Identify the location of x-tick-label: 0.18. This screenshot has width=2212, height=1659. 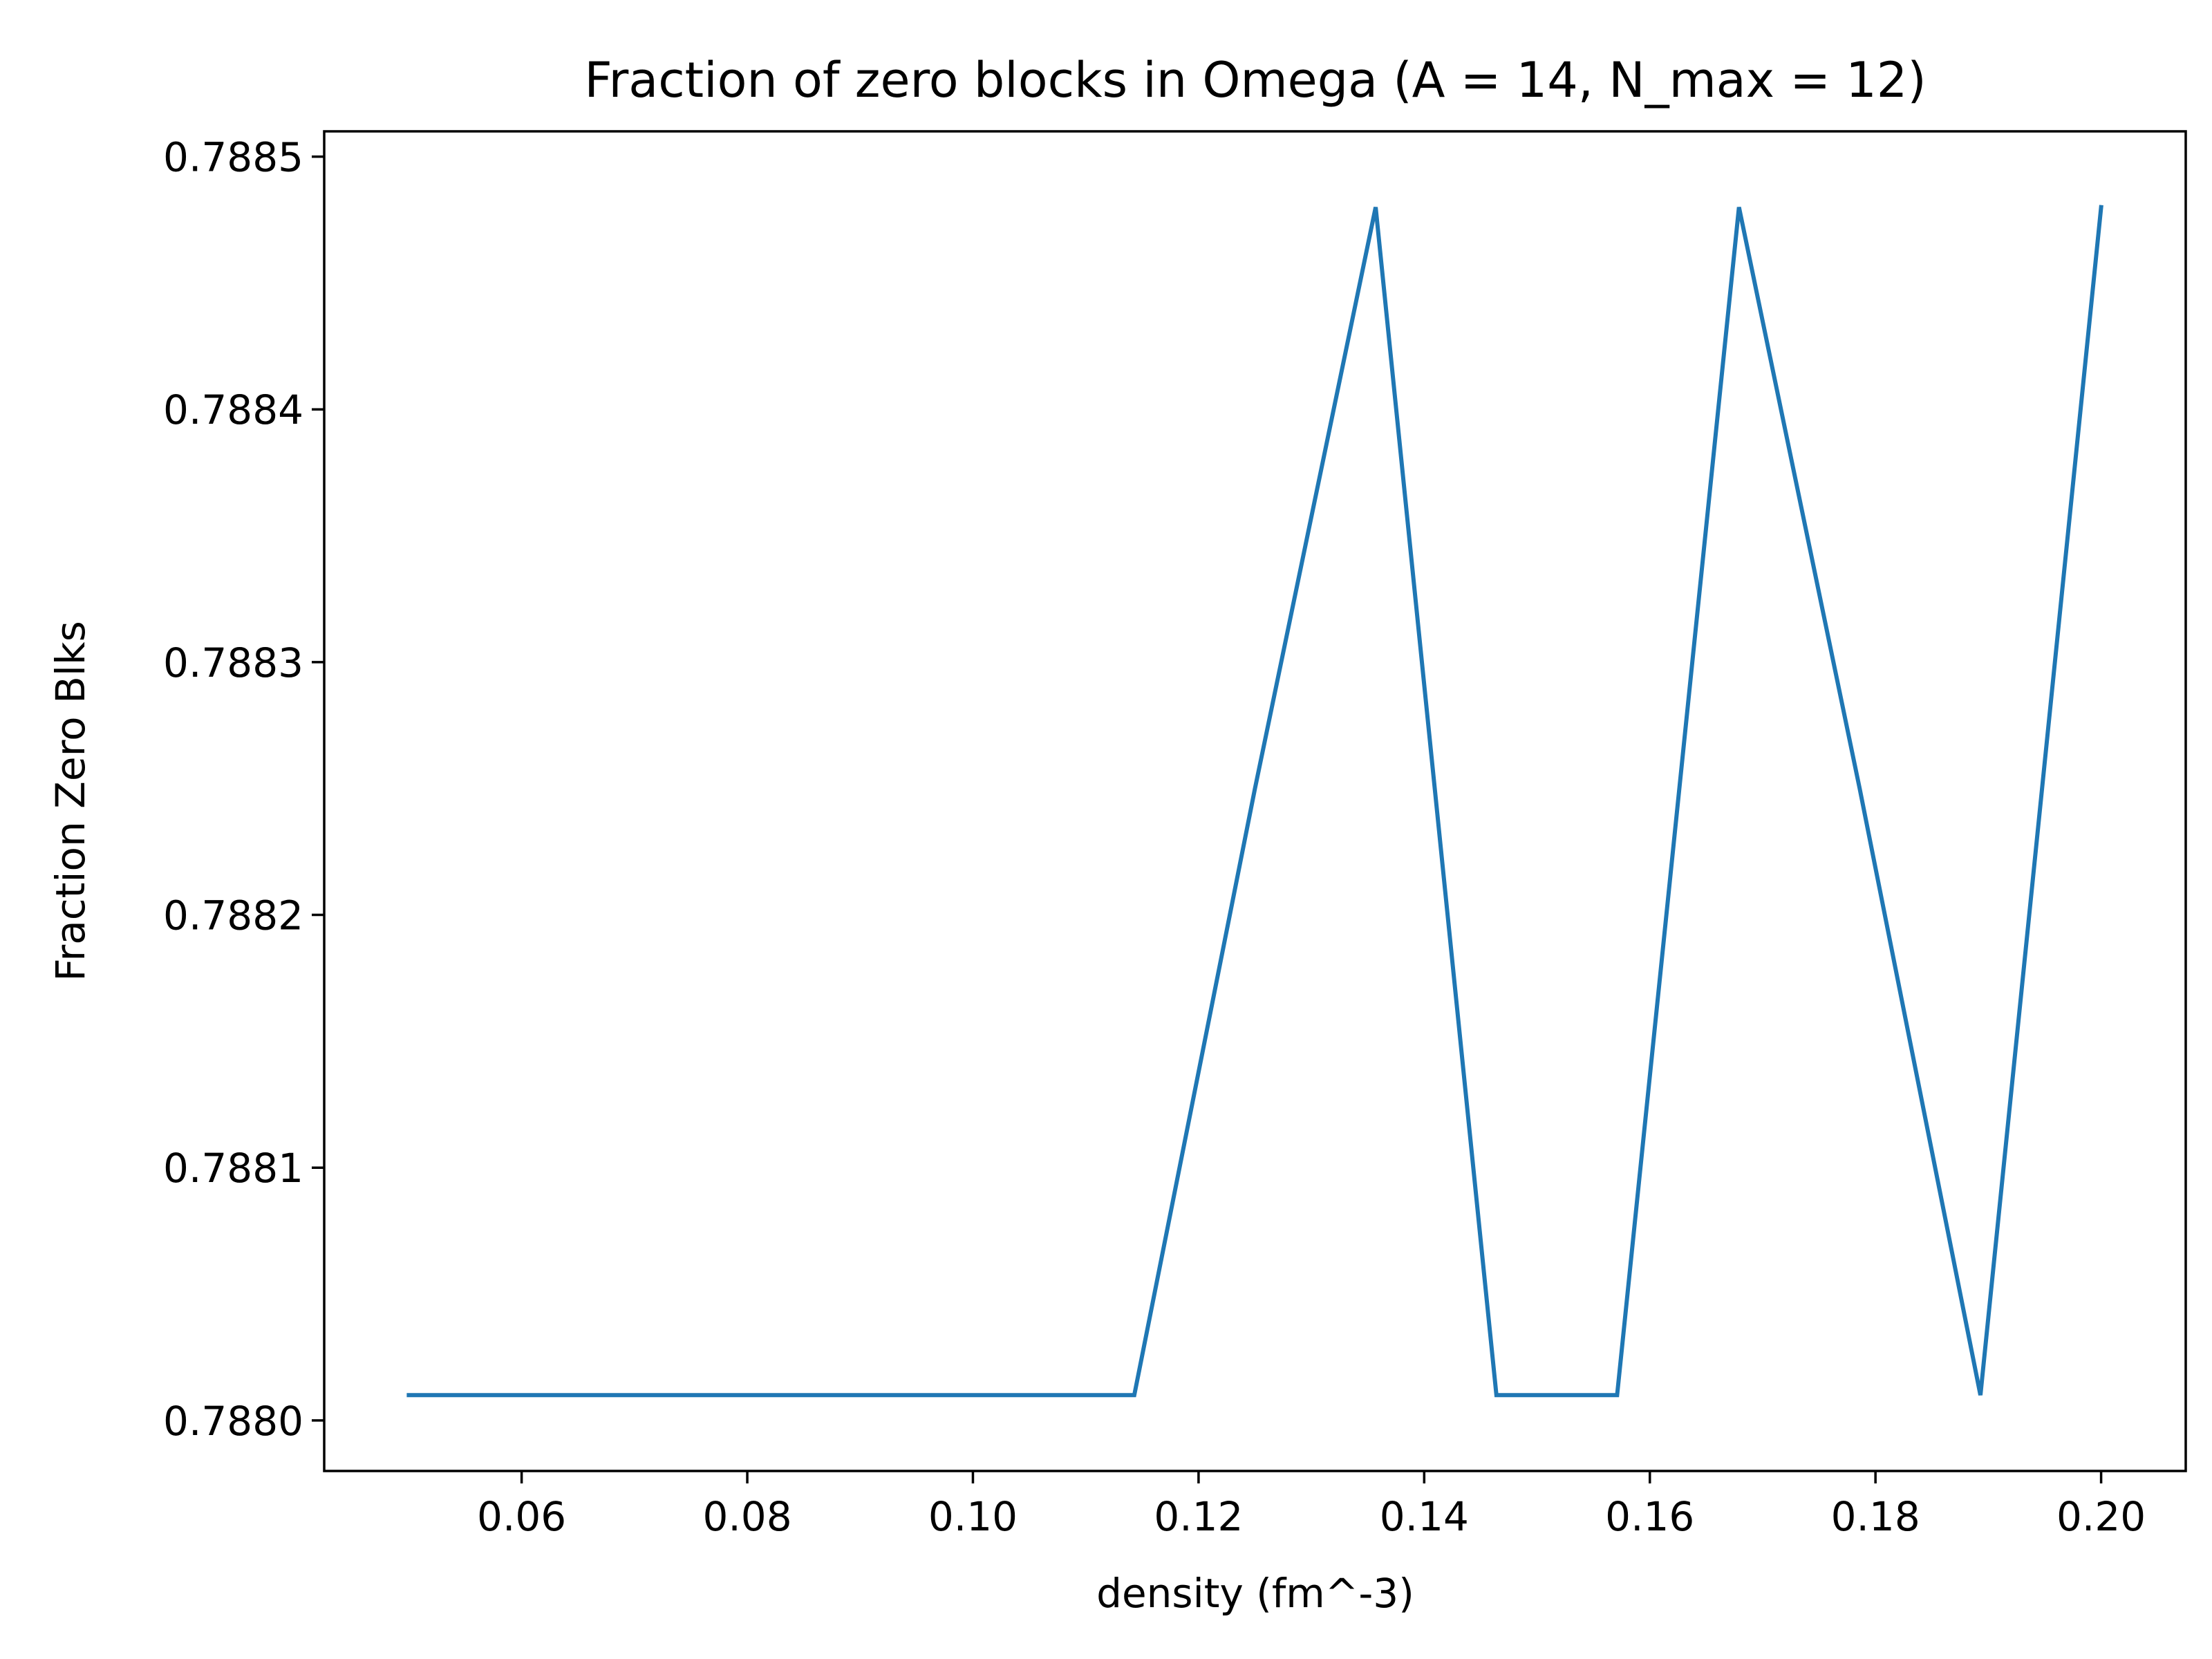
(1876, 1516).